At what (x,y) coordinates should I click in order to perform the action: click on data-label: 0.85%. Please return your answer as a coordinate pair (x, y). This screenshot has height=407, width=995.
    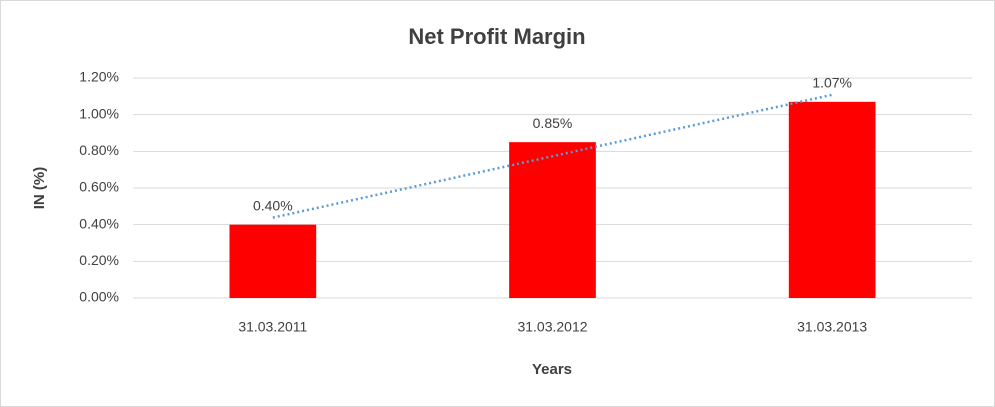
    Looking at the image, I should click on (553, 123).